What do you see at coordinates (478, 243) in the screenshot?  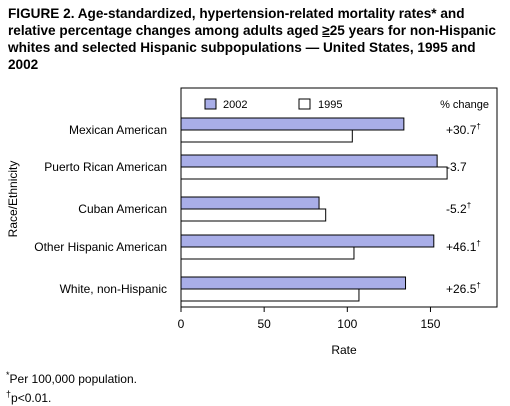 I see `pct-change-mark-other-hispanic-american: †` at bounding box center [478, 243].